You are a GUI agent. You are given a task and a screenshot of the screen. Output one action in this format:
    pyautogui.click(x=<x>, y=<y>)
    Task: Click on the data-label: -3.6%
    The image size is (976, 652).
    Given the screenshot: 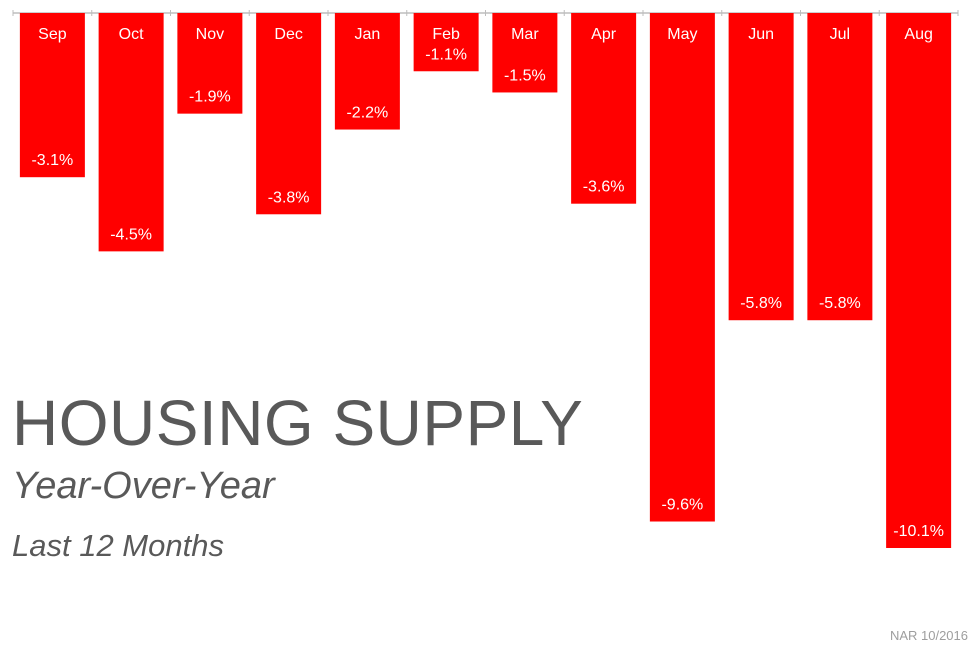 What is the action you would take?
    pyautogui.click(x=604, y=187)
    